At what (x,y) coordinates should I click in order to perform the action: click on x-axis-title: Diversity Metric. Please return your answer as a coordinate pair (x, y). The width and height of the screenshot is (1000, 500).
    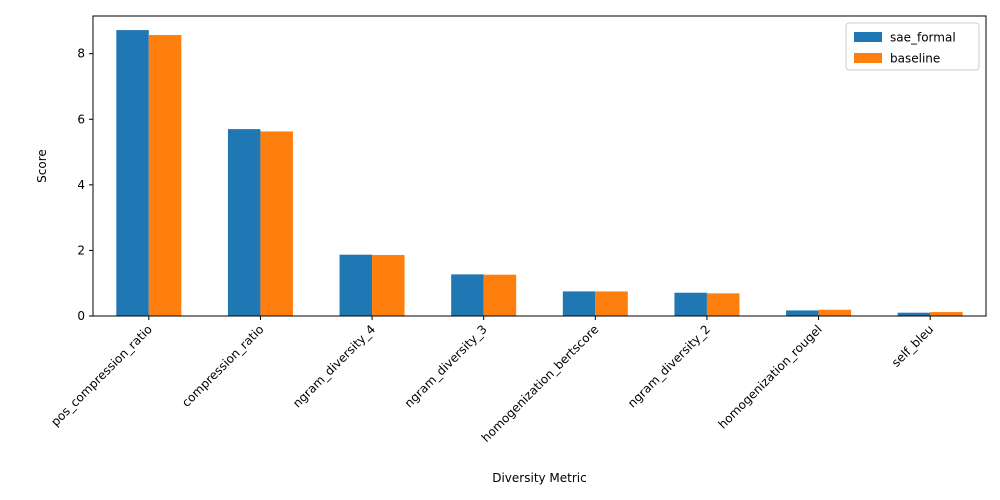
    Looking at the image, I should click on (539, 478).